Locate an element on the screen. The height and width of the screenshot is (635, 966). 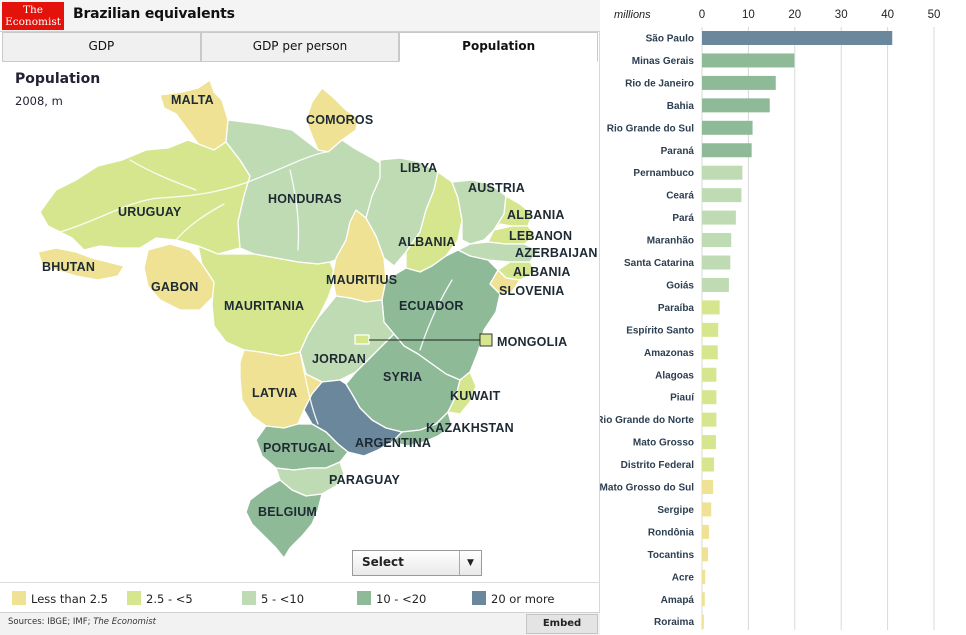
state-rio-de-janeiro is located at coordinates (422, 429).